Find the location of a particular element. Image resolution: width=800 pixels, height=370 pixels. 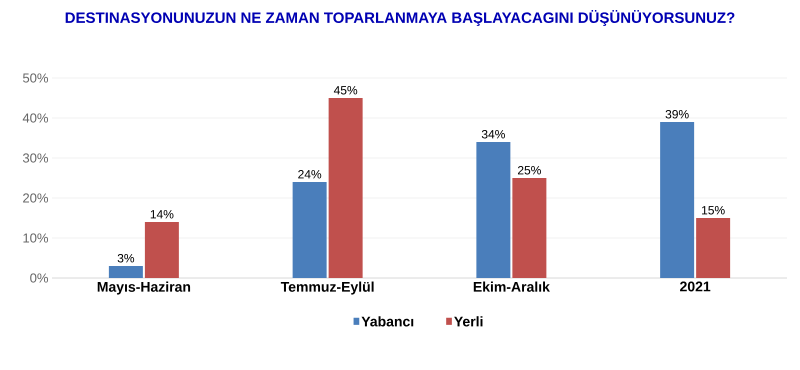

data-label: 45% is located at coordinates (346, 90).